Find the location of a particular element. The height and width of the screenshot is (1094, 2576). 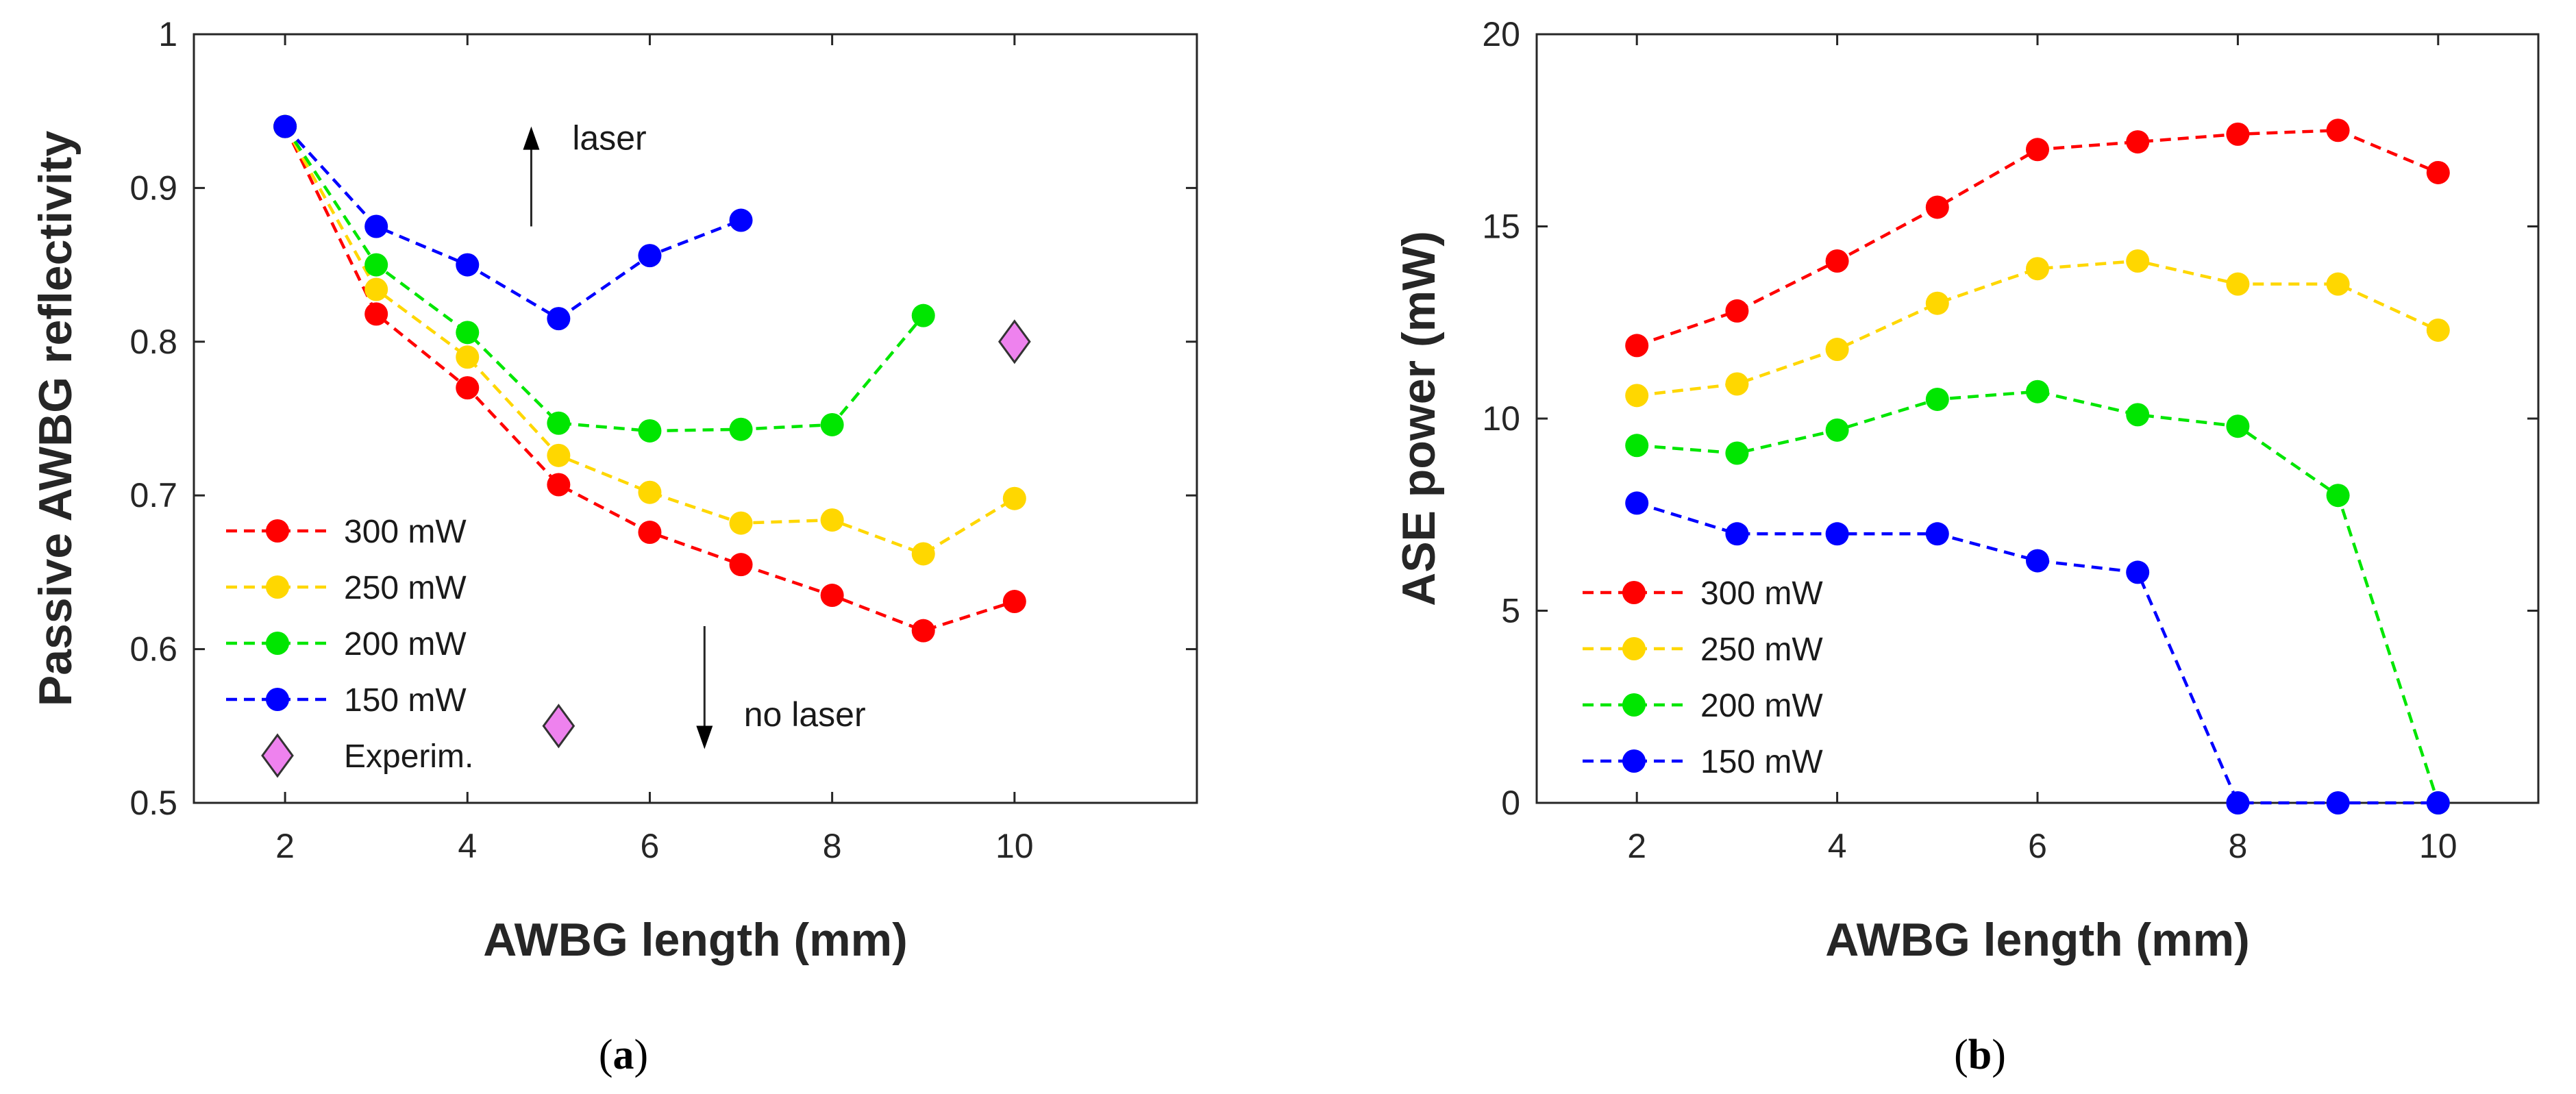

b-legend-label: 150 mW is located at coordinates (1761, 762).